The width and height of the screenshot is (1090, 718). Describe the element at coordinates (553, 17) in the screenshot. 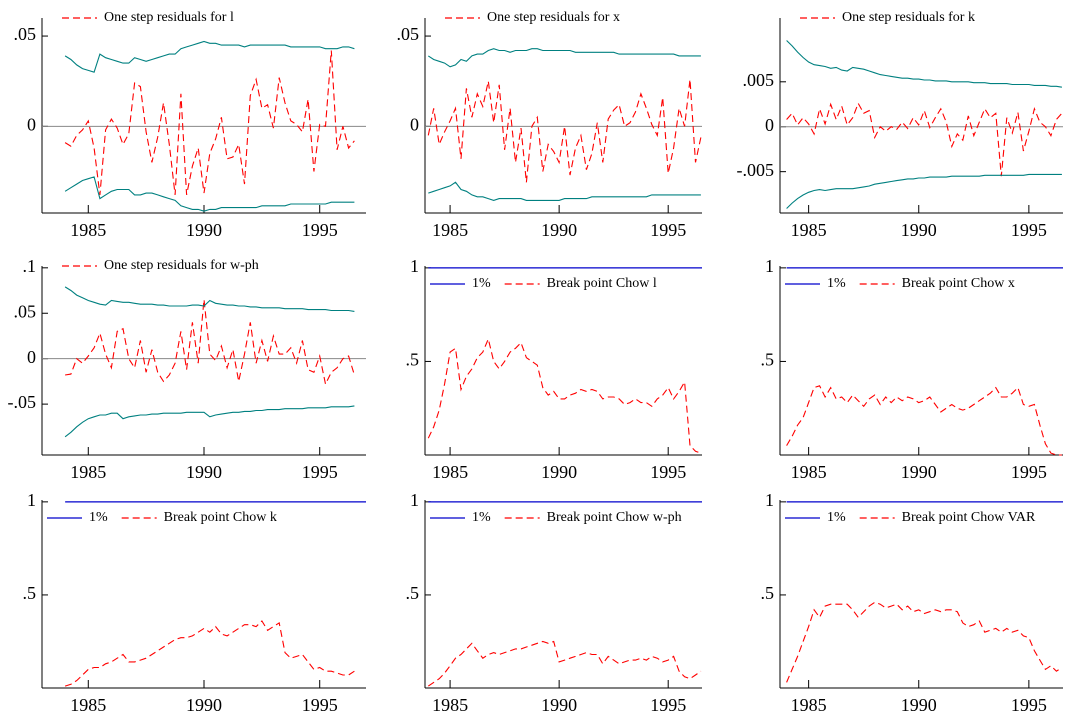

I see `legend-label: One step residuals for x` at that location.